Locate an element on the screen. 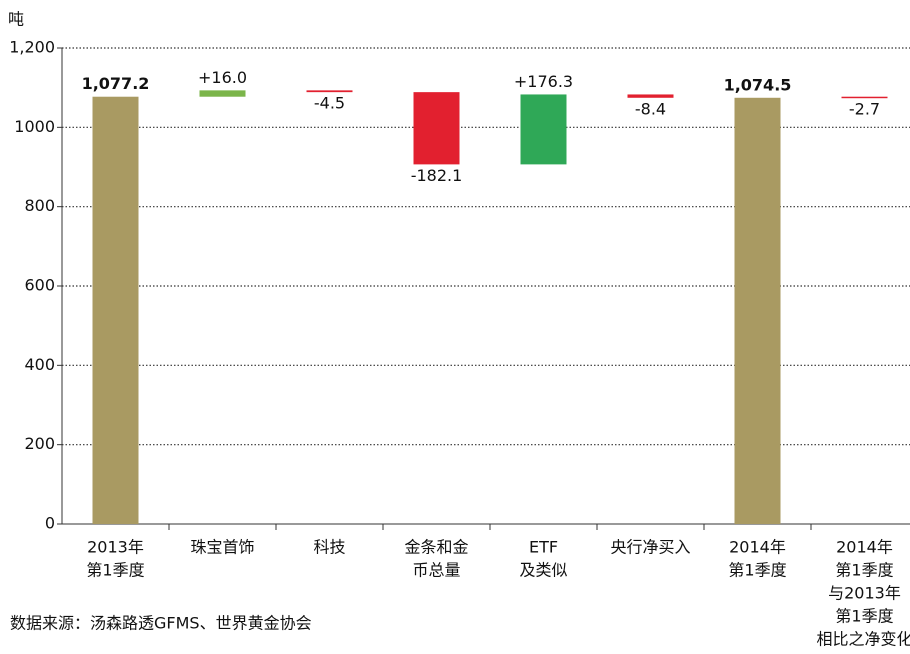  data-label: 1,074.5 is located at coordinates (758, 84).